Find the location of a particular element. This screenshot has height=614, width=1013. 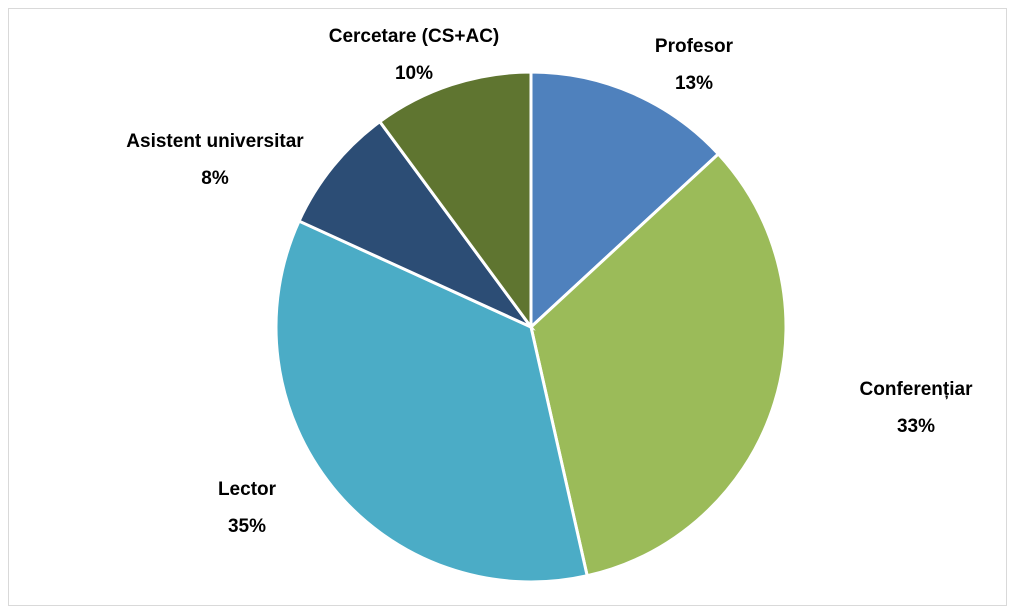

slice-value-label: 8% is located at coordinates (215, 178).